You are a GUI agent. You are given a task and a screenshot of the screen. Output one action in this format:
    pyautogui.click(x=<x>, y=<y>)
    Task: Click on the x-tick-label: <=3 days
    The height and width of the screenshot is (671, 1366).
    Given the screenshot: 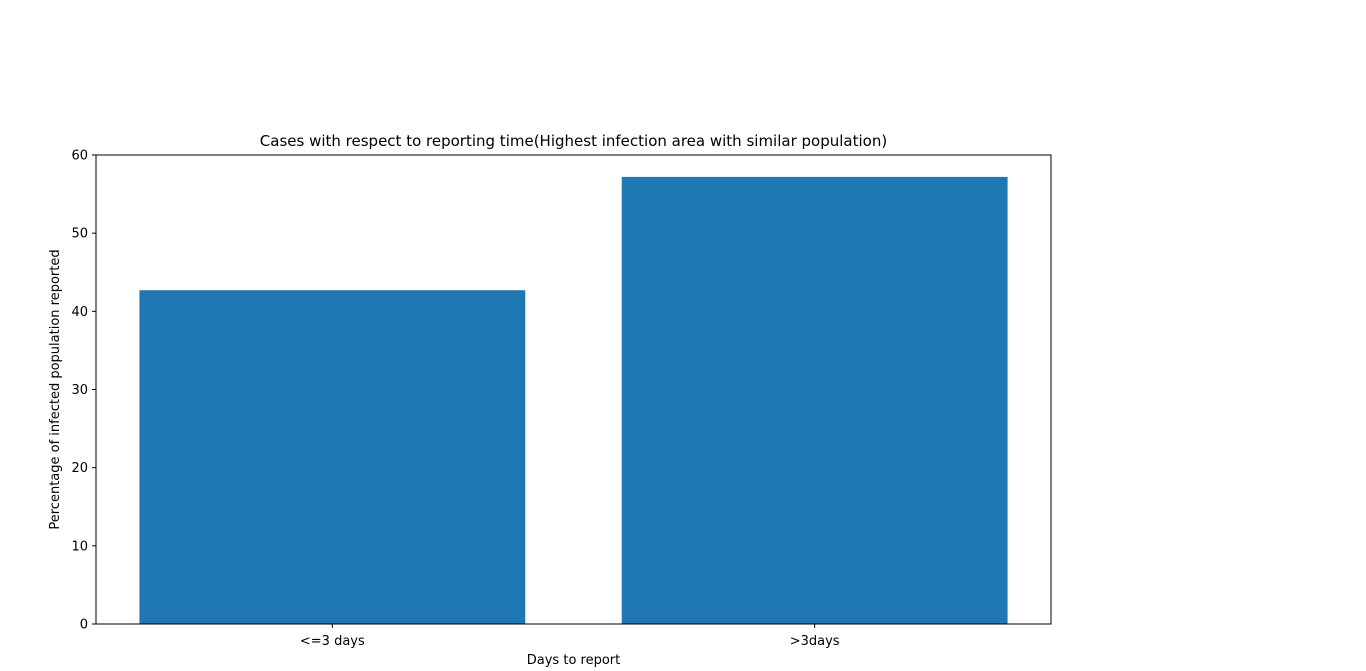 What is the action you would take?
    pyautogui.click(x=332, y=641)
    